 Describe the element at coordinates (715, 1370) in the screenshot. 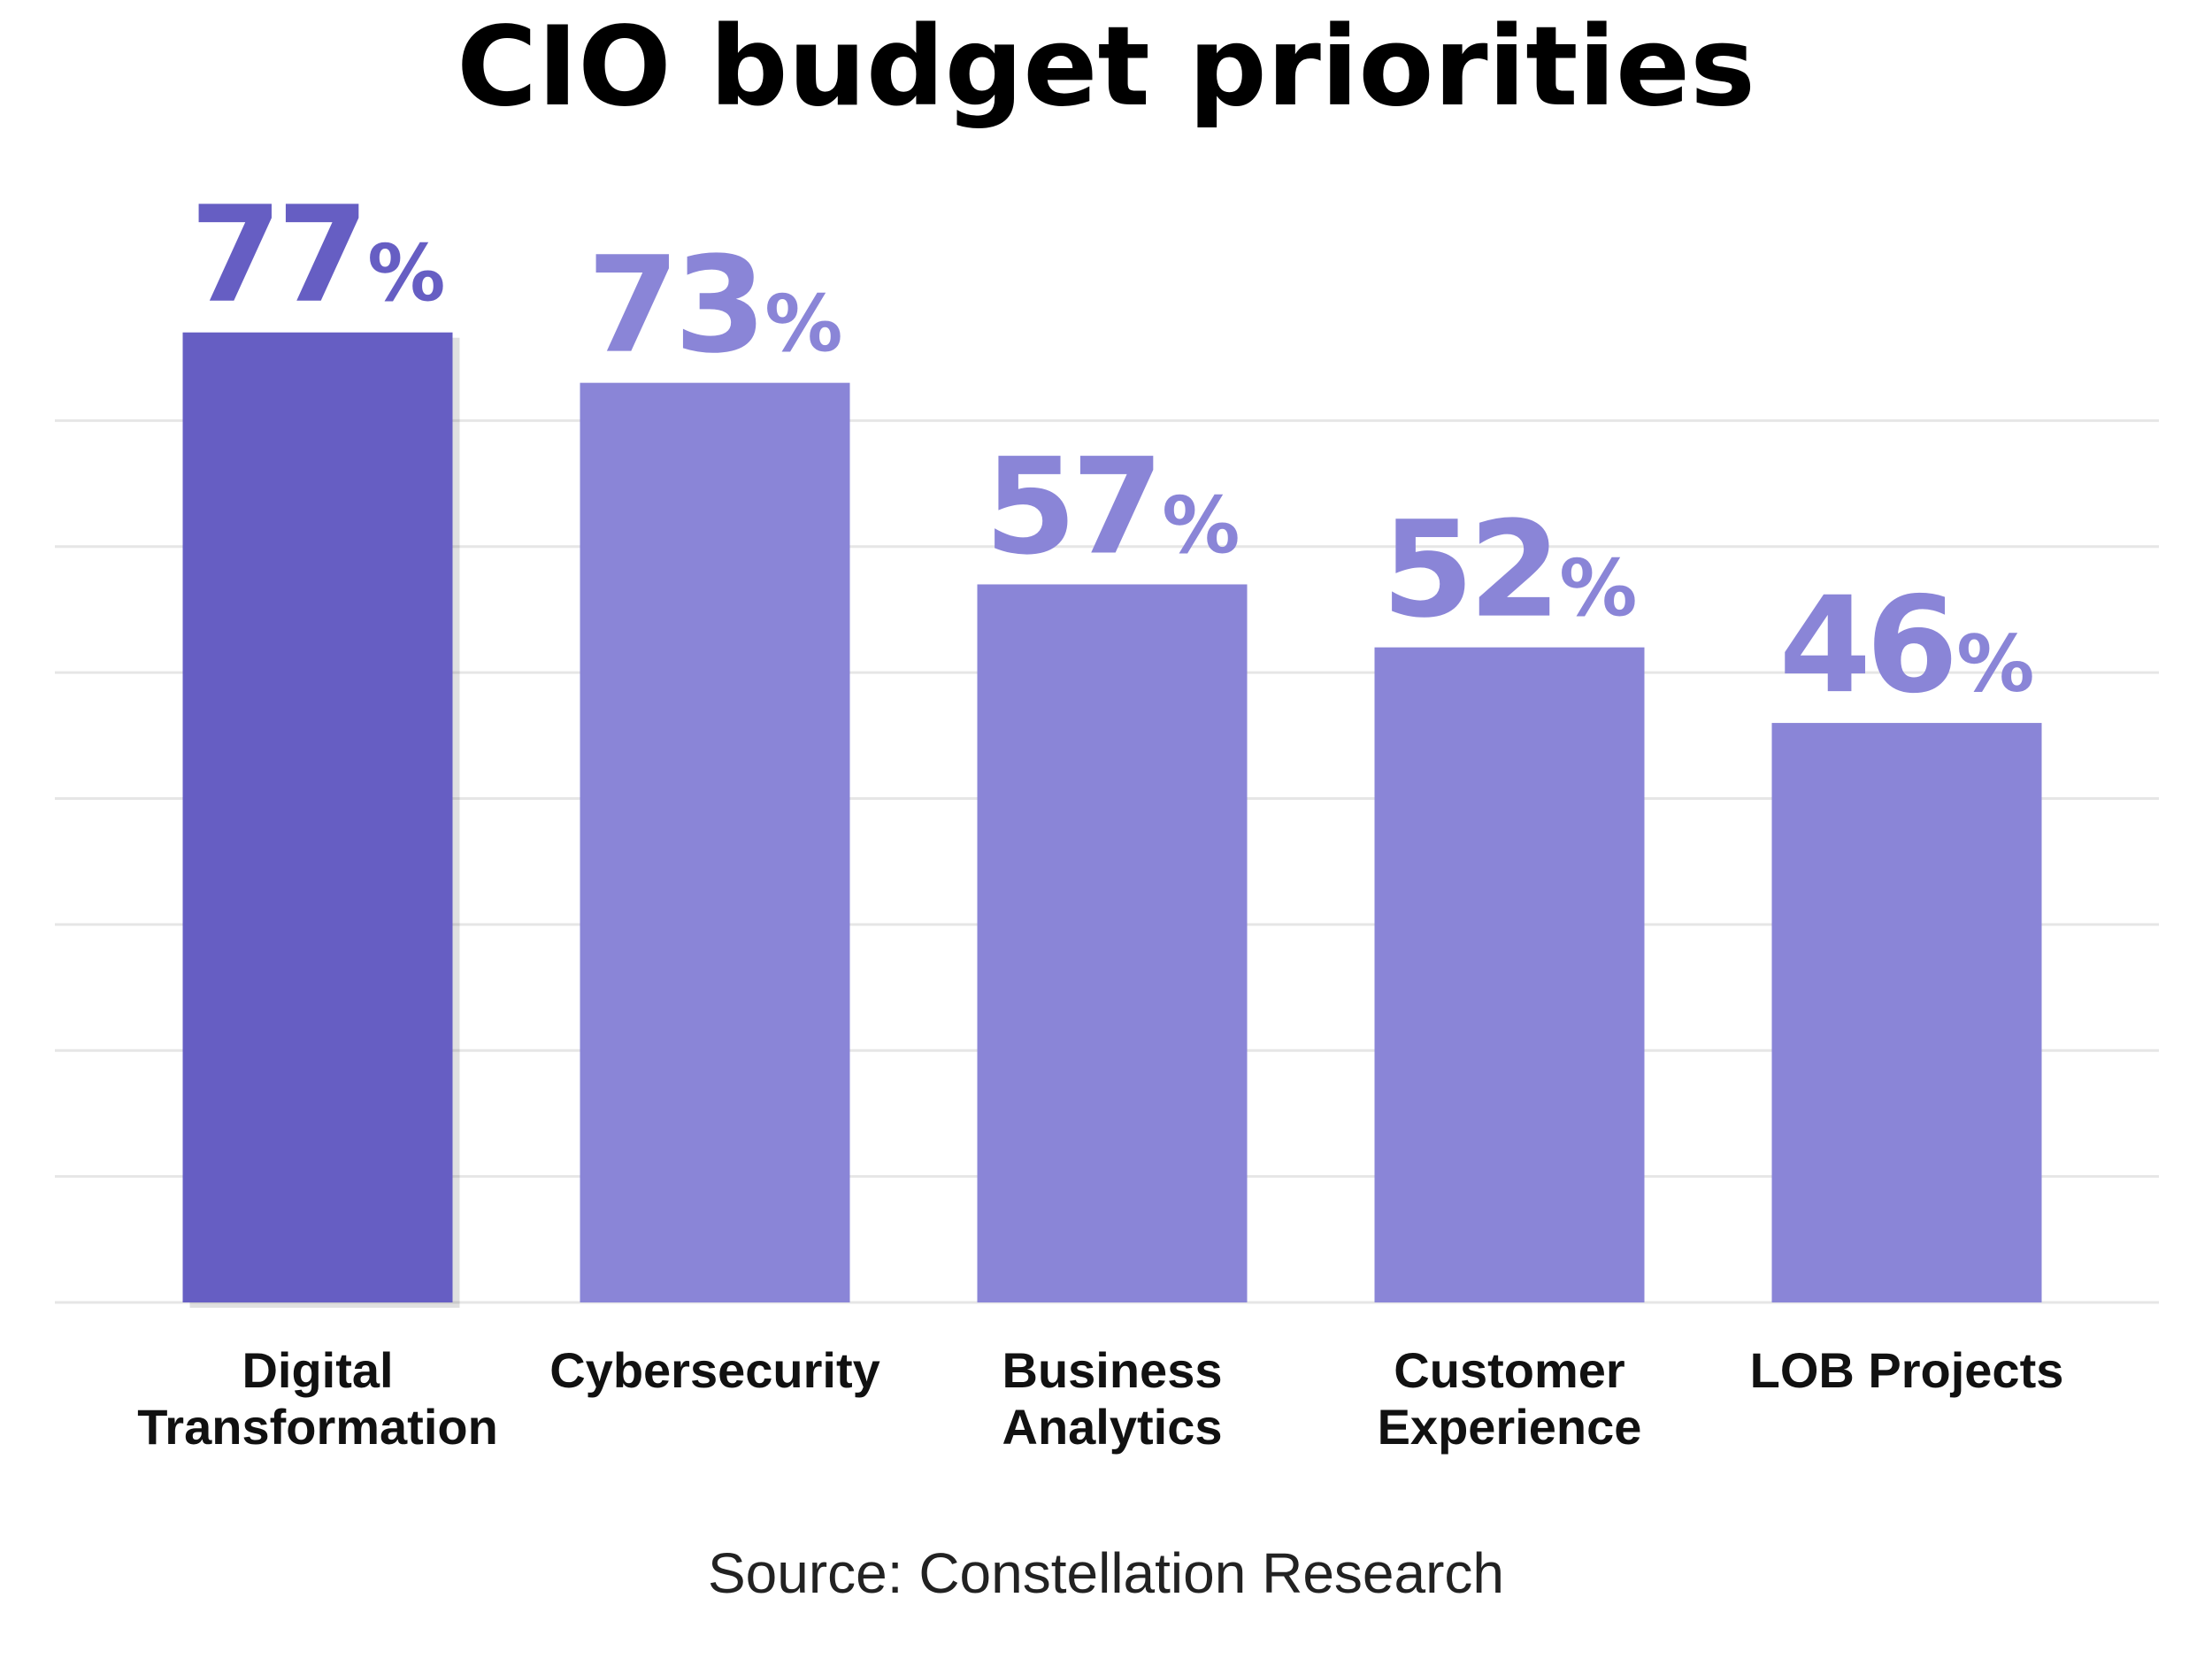

I see `category-label: Cybersecurity` at that location.